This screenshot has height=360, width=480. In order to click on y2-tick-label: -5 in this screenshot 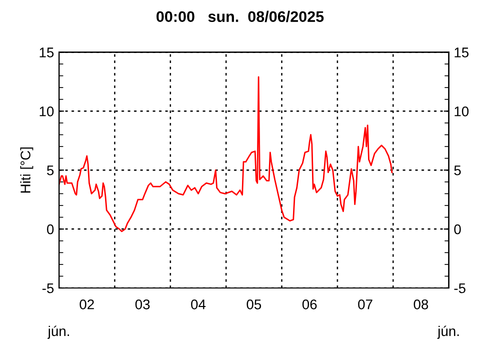, I will do `click(460, 288)`.